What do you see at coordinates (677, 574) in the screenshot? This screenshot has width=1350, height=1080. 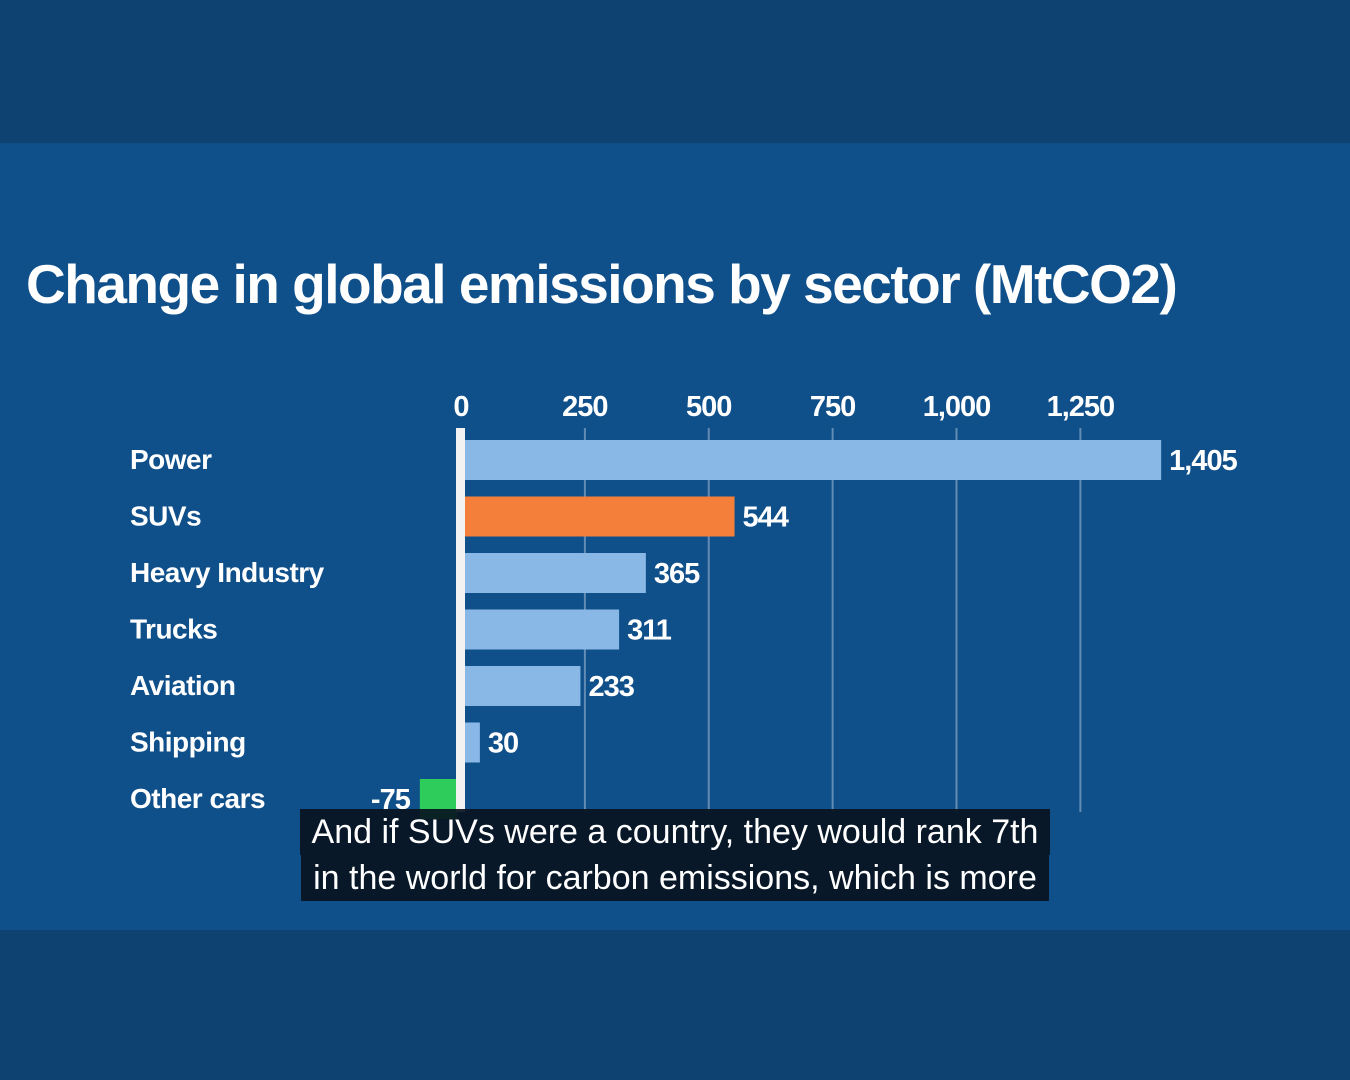 I see `value-label: 365` at bounding box center [677, 574].